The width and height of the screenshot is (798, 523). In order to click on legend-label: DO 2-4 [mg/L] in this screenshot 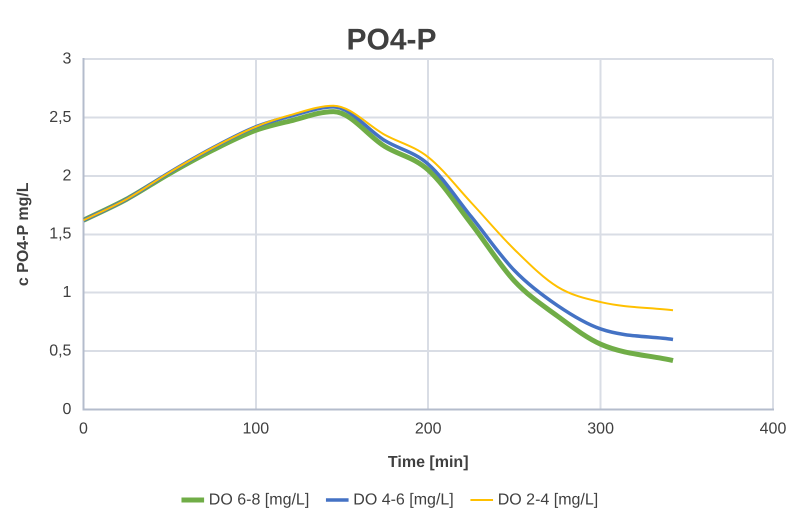, I will do `click(548, 499)`.